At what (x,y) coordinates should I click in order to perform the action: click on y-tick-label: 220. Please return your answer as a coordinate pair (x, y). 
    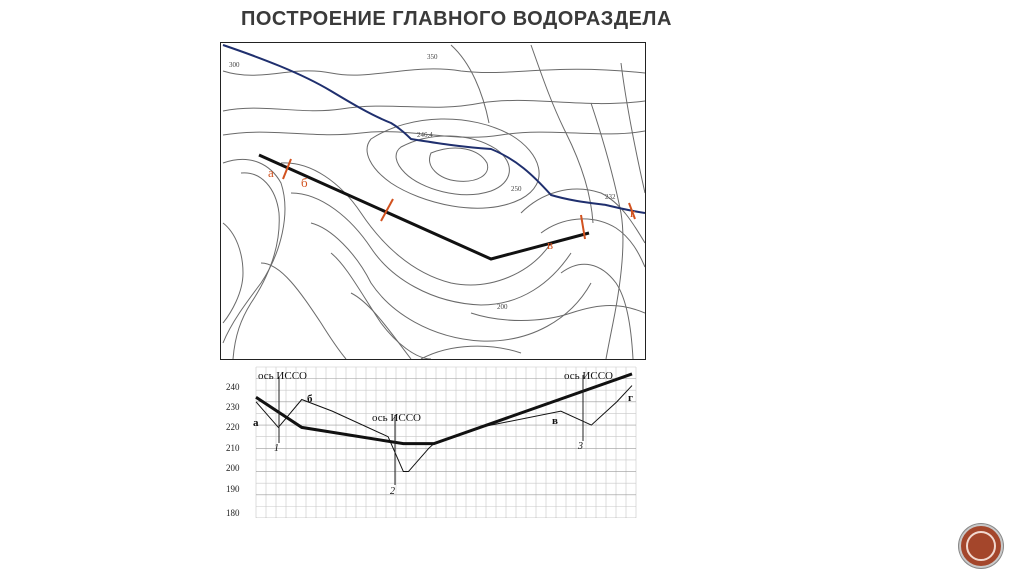
    Looking at the image, I should click on (233, 427).